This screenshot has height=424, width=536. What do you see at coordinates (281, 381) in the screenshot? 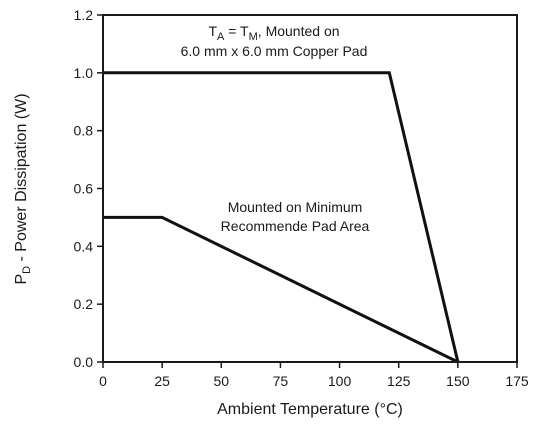
I see `x-tick-label: 75` at bounding box center [281, 381].